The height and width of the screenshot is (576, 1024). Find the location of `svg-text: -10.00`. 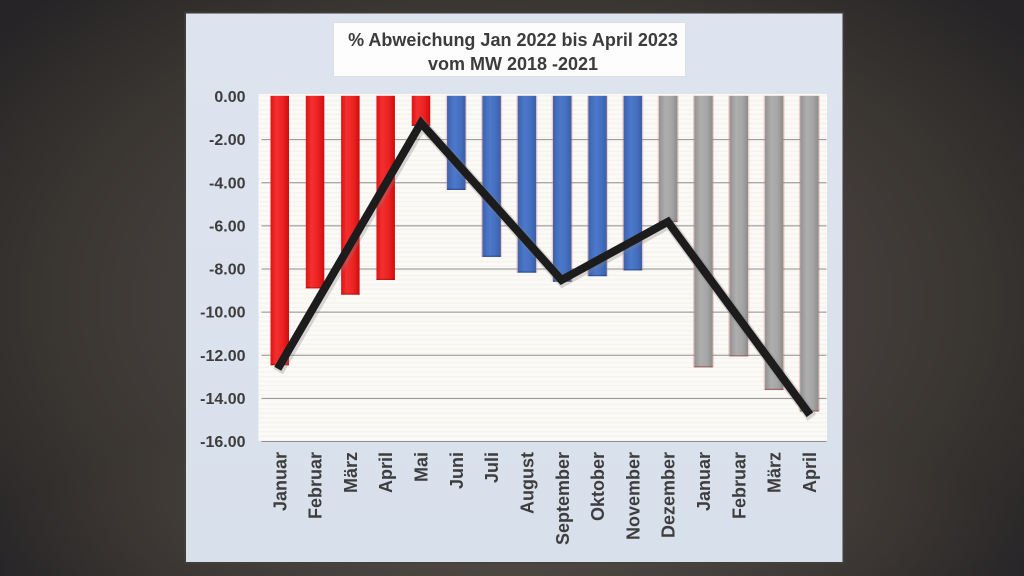

svg-text: -10.00 is located at coordinates (222, 313).